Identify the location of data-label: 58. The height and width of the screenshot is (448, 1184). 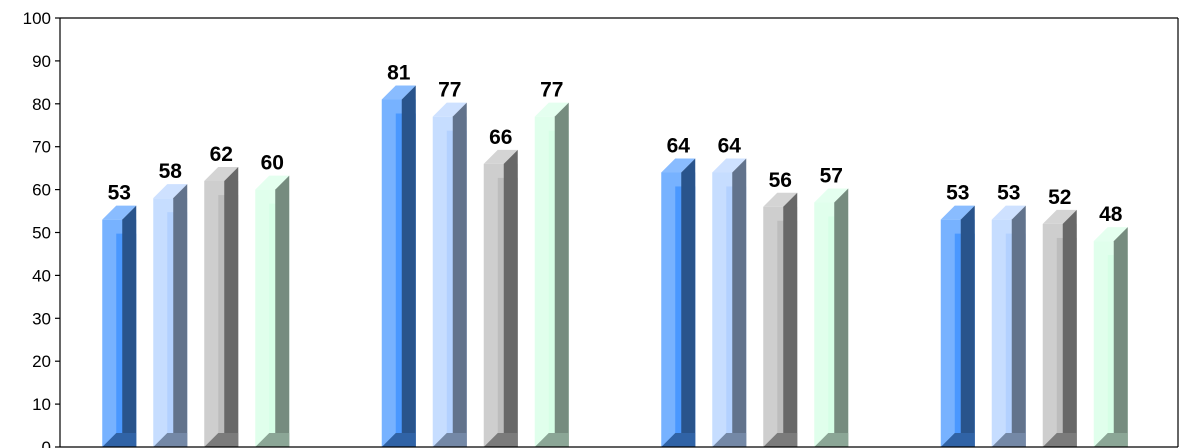
(171, 171).